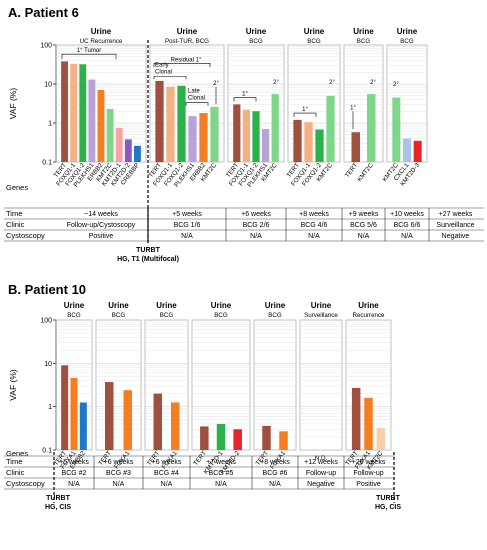 The width and height of the screenshot is (487, 550). I want to click on panel-a-title: A. Patient 6, so click(43, 12).